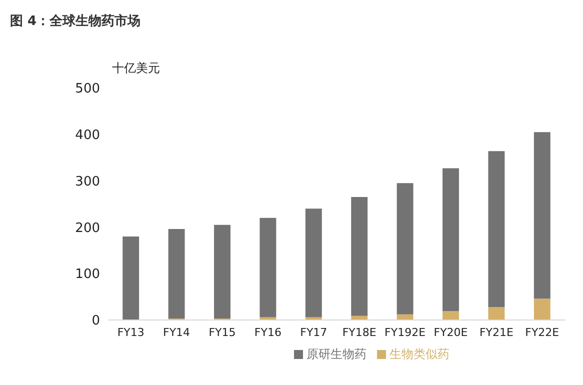 Image resolution: width=583 pixels, height=385 pixels. I want to click on y-tick-label: 0, so click(96, 321).